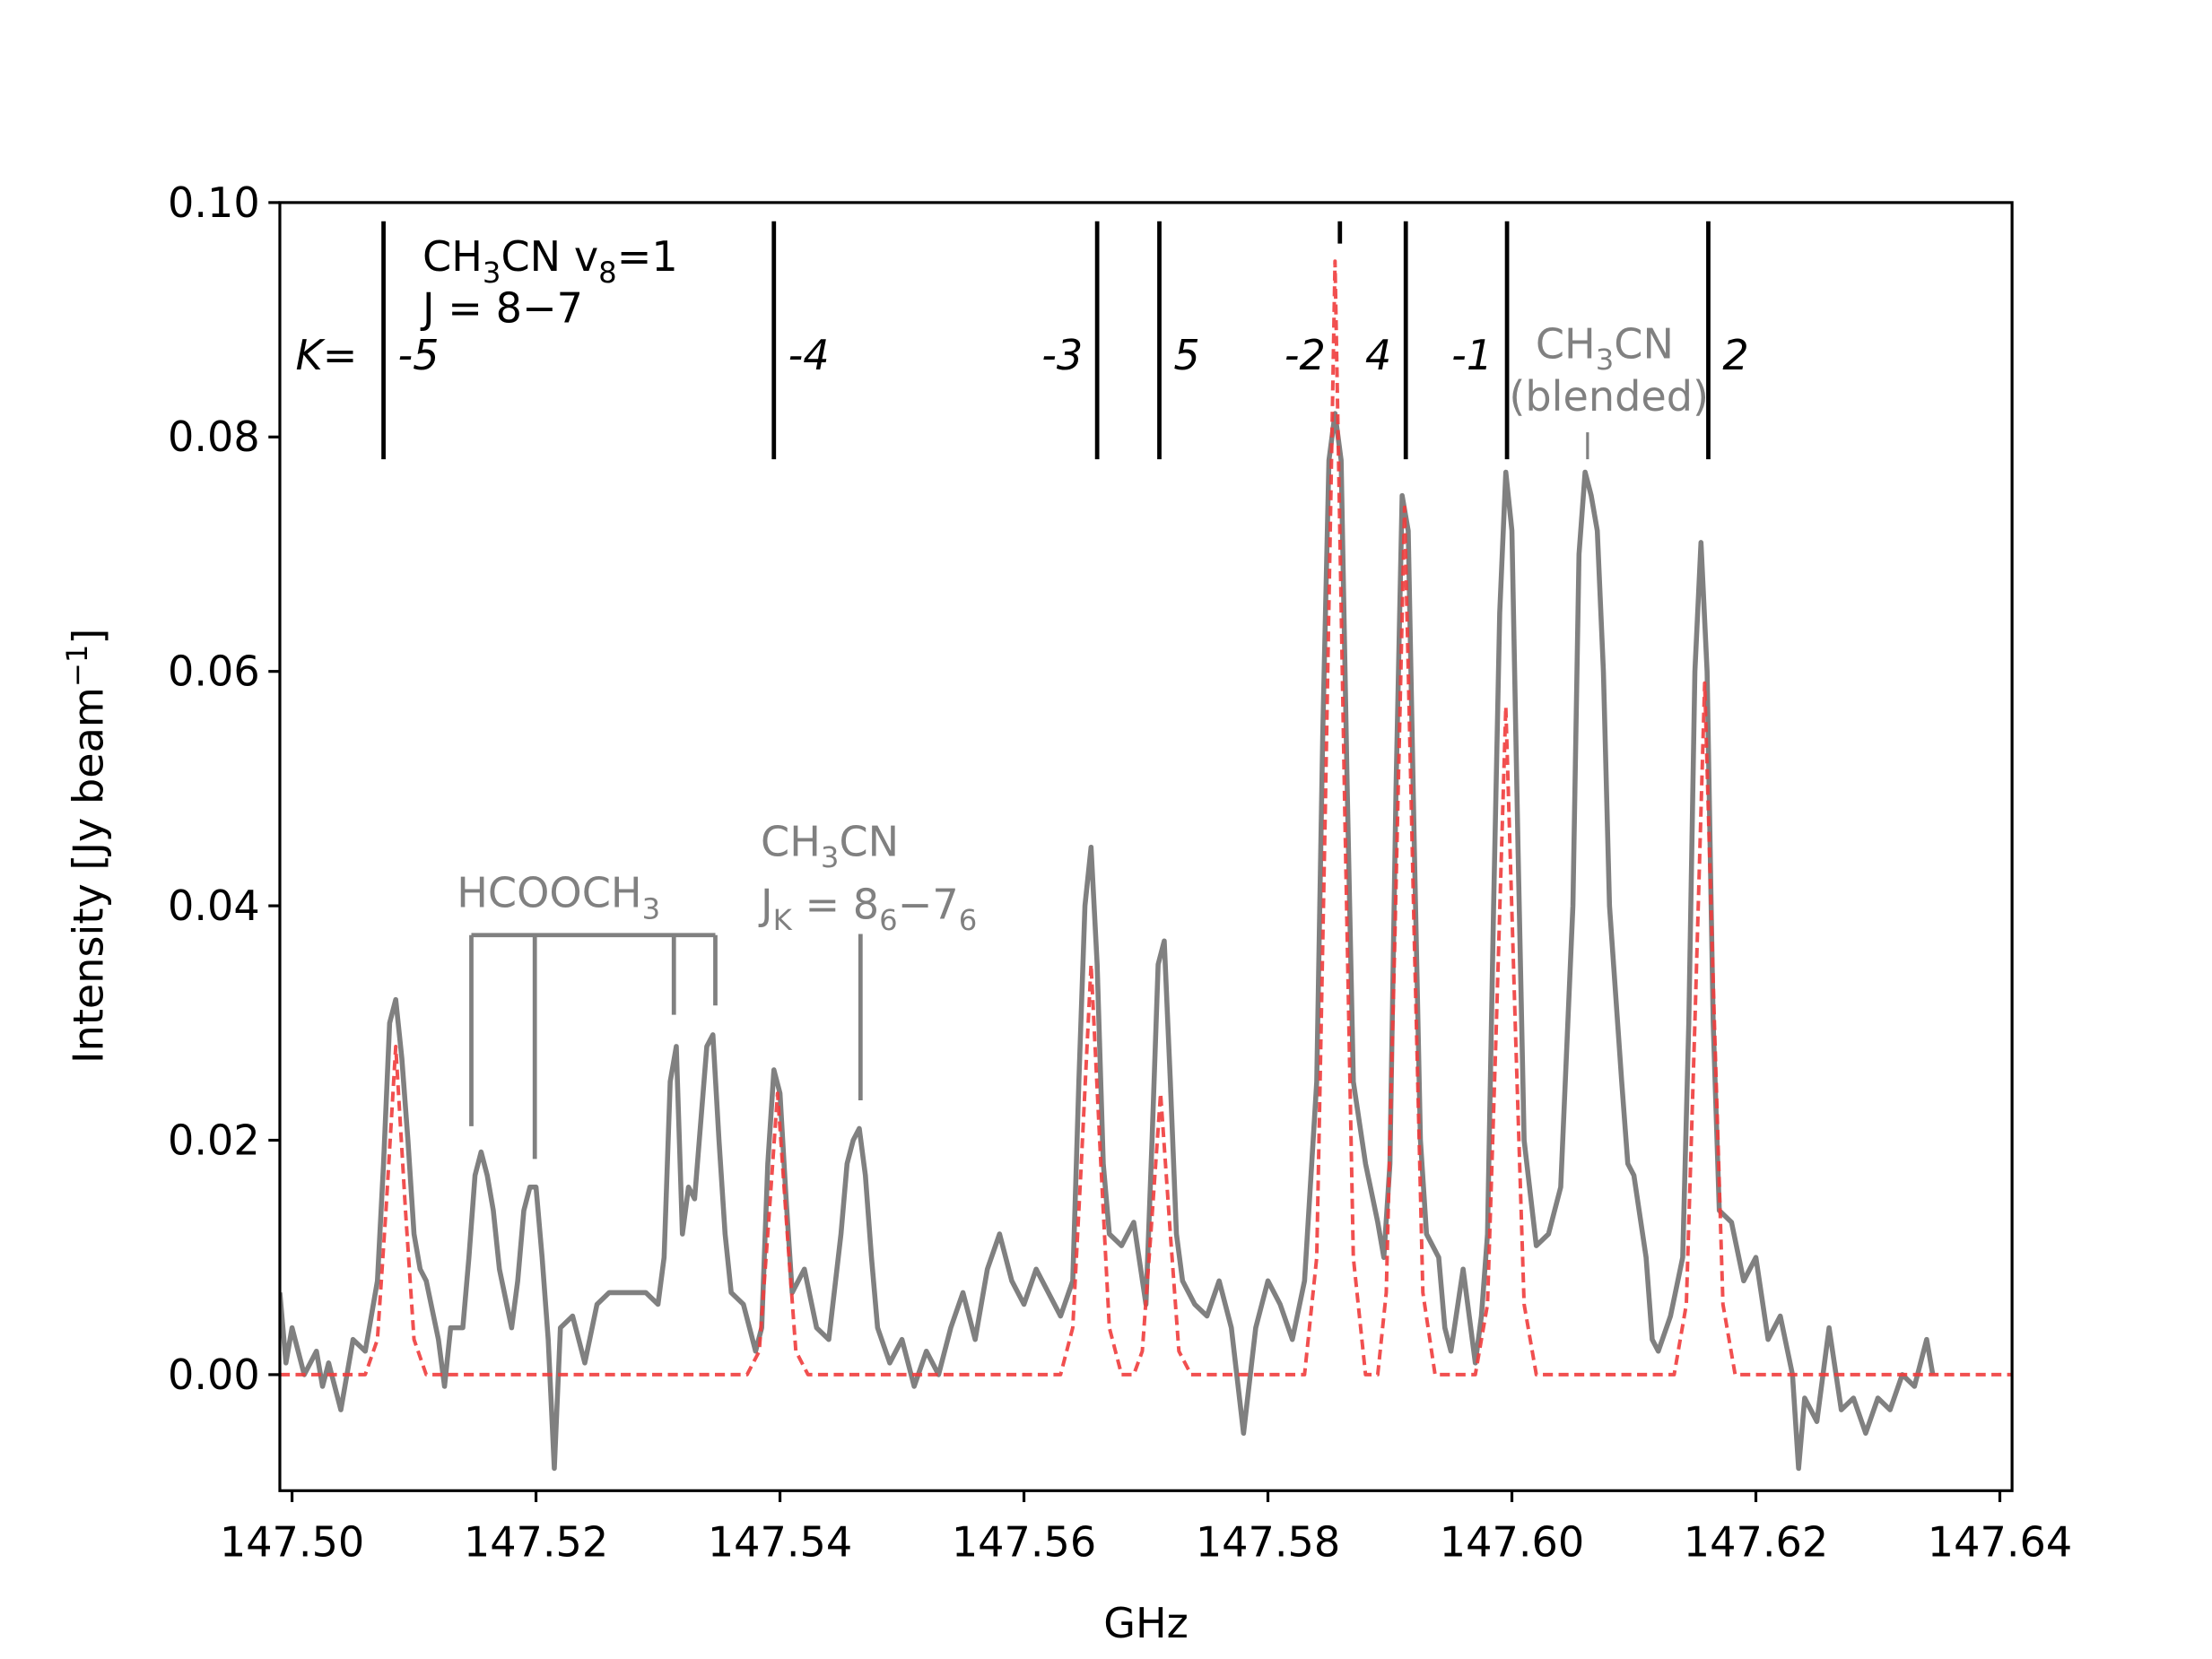  What do you see at coordinates (1605, 360) in the screenshot?
I see `blended-label-part: 3` at bounding box center [1605, 360].